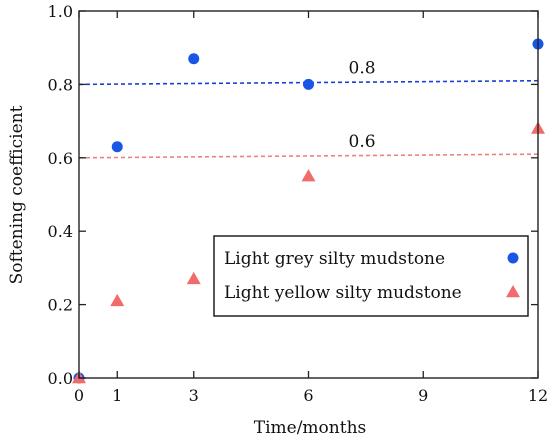  I want to click on x-tick-label: 6, so click(308, 395).